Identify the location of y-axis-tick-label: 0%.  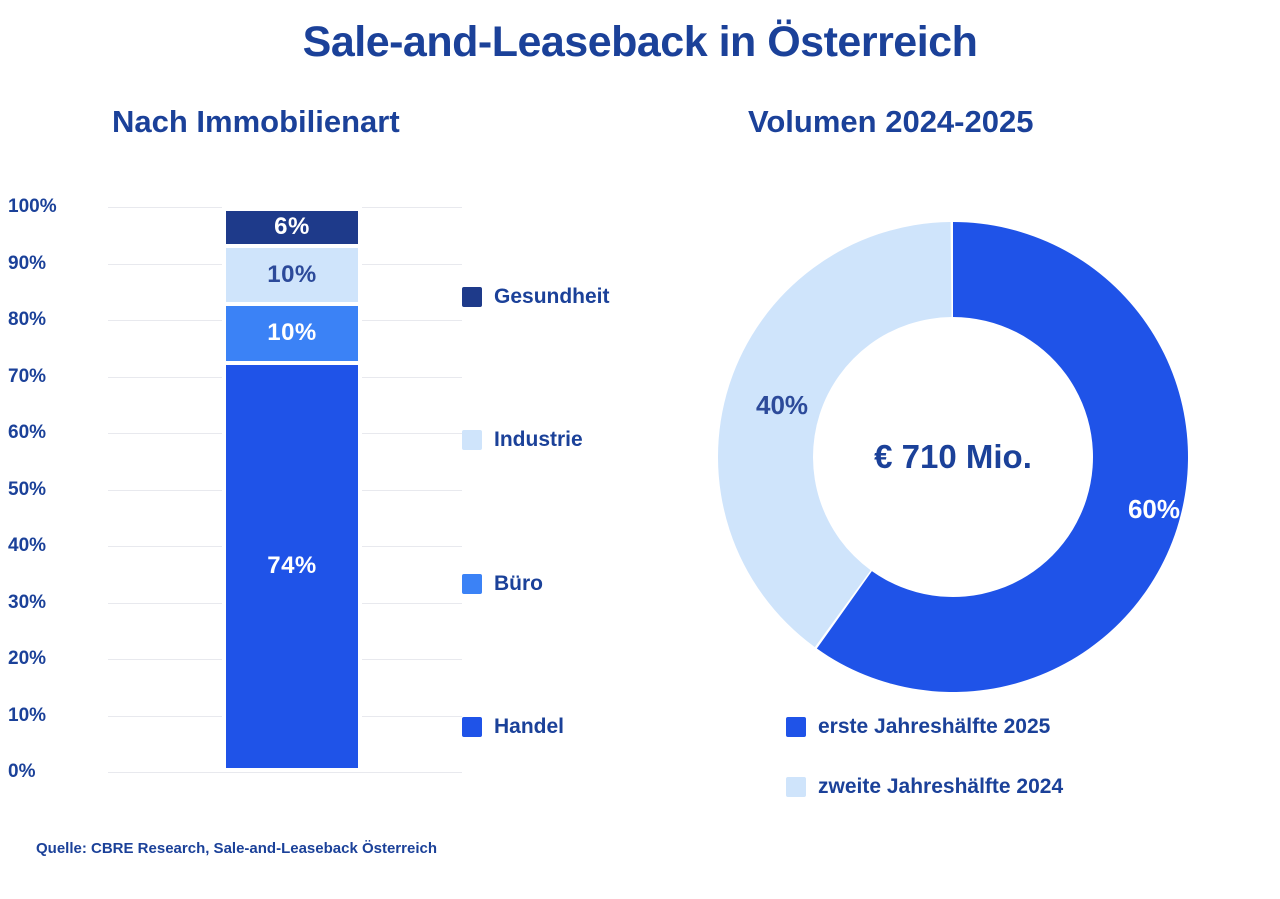
(22, 771).